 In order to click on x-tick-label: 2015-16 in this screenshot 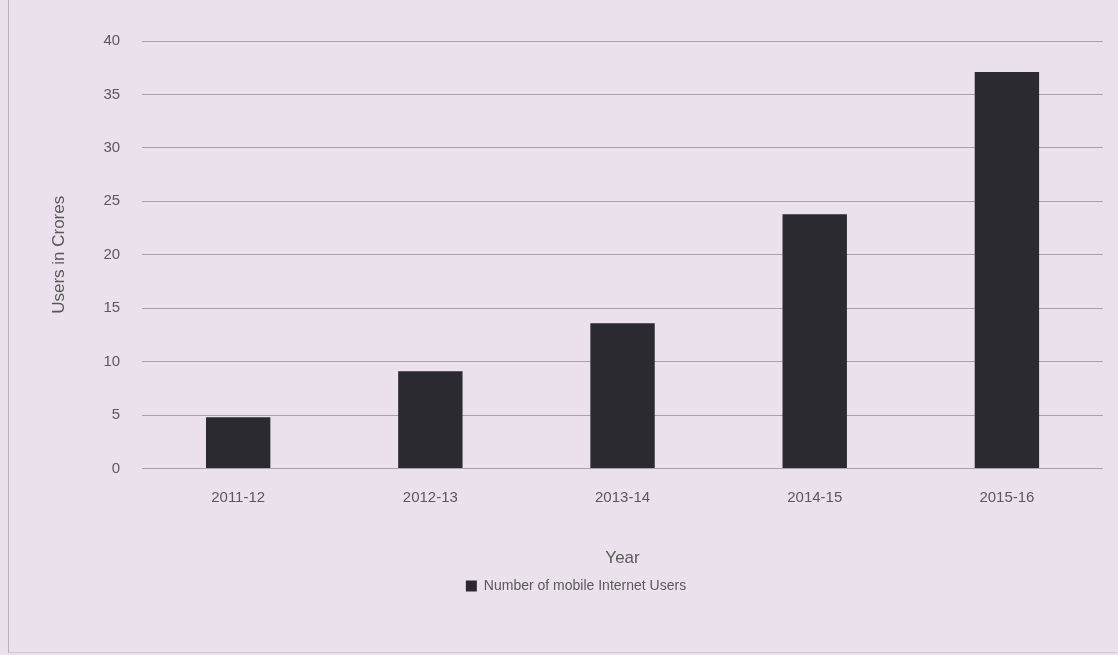, I will do `click(1007, 496)`.